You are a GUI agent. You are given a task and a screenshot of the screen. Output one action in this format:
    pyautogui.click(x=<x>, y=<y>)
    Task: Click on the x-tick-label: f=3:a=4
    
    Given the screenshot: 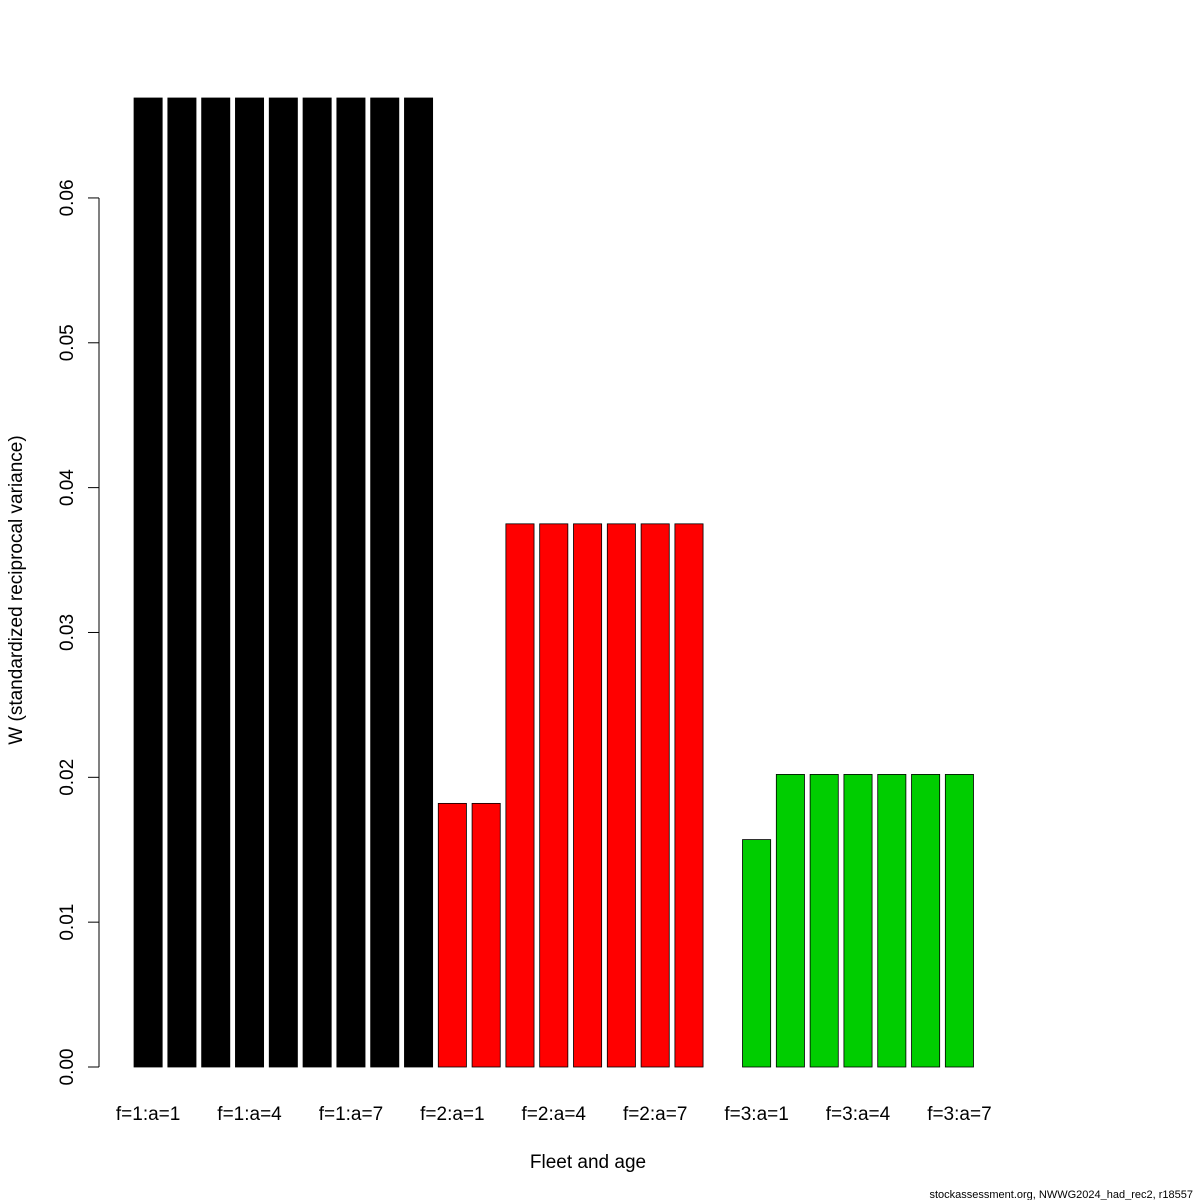 What is the action you would take?
    pyautogui.click(x=858, y=1114)
    